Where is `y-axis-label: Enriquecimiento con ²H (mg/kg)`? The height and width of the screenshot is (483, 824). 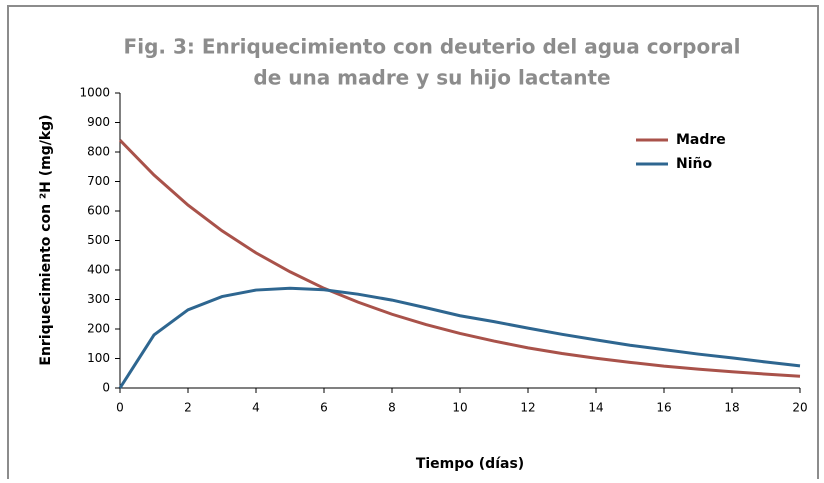 y-axis-label: Enriquecimiento con ²H (mg/kg) is located at coordinates (46, 239).